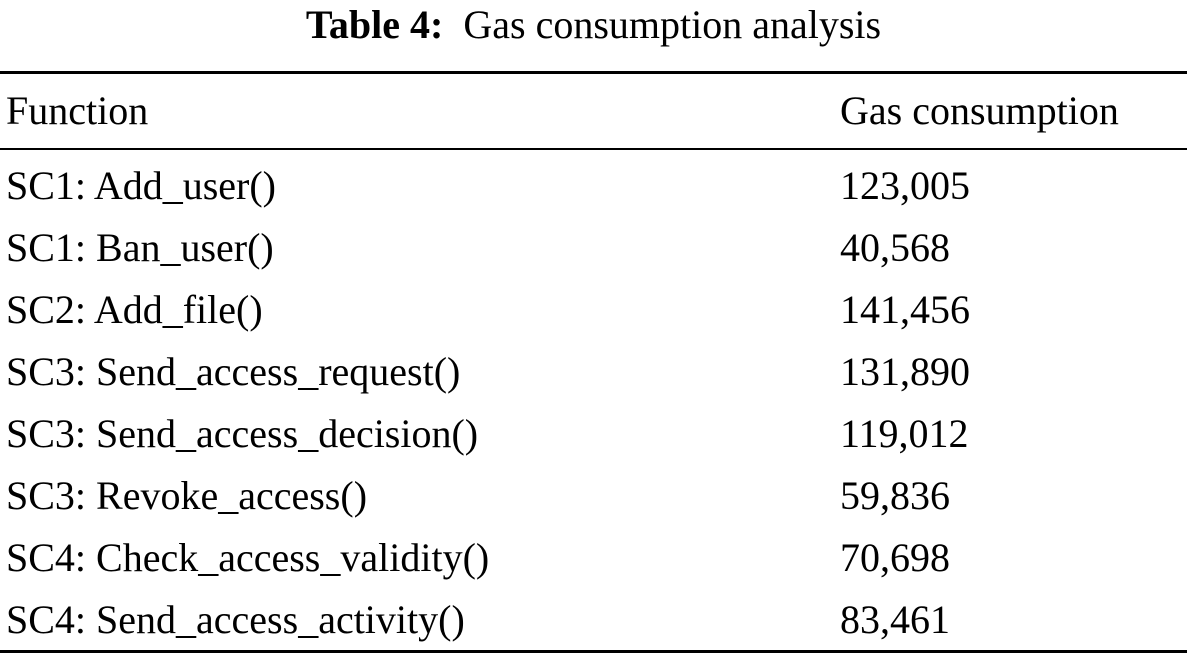 This screenshot has width=1187, height=658. Describe the element at coordinates (141, 185) in the screenshot. I see `cell-function: SC1: Add_user()` at that location.